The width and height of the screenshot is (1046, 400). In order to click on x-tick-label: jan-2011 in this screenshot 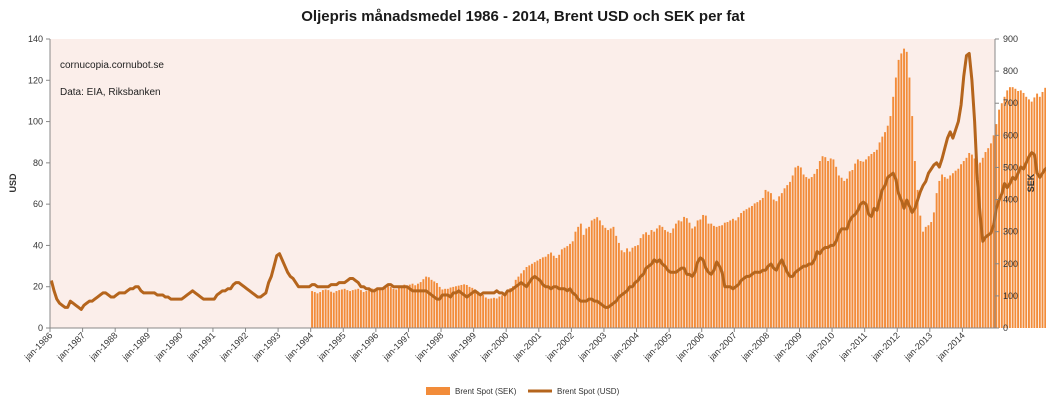, I will do `click(853, 346)`.